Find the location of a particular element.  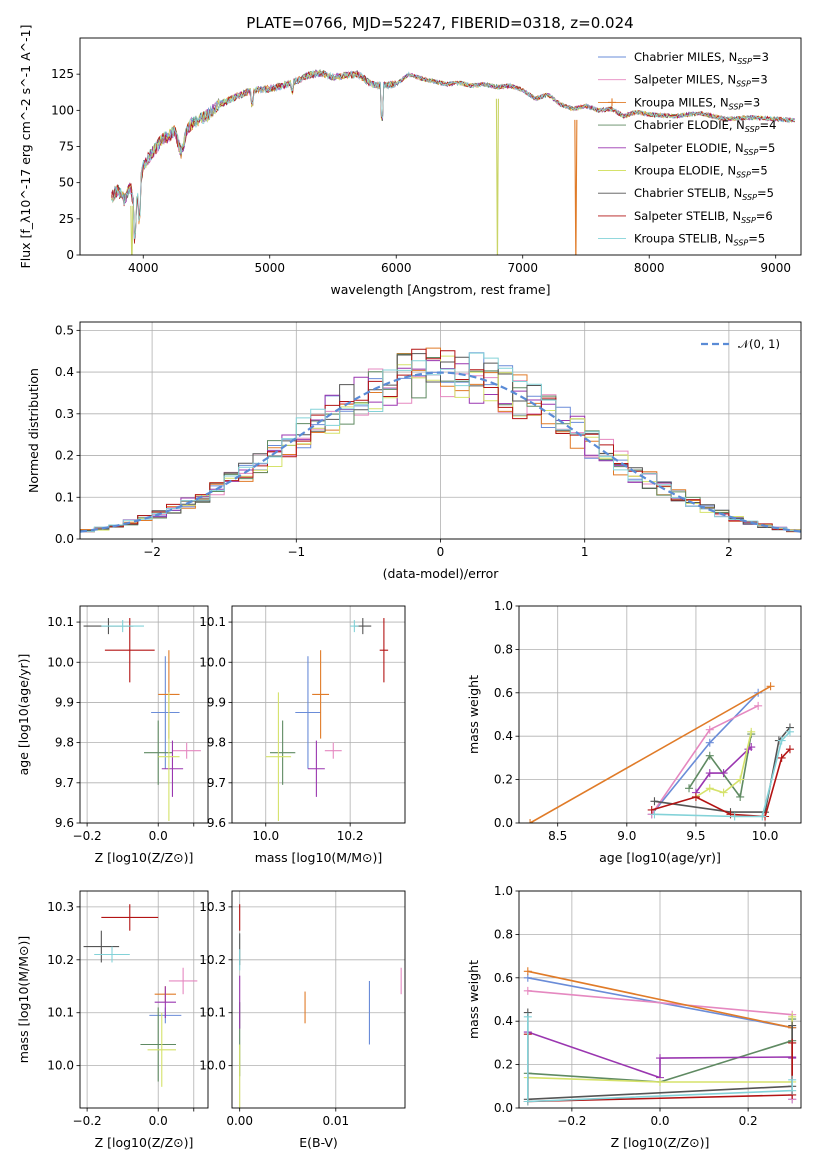

x-tick-label: 0.00 is located at coordinates (239, 1121).